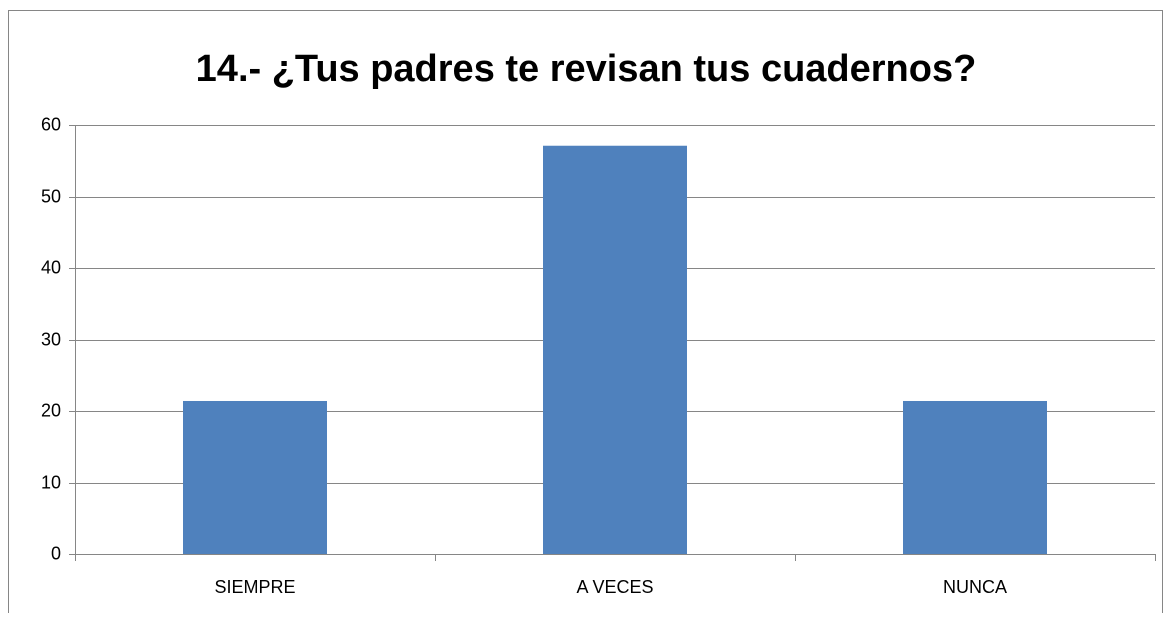 The width and height of the screenshot is (1172, 618). Describe the element at coordinates (51, 482) in the screenshot. I see `y-tick-label: 10` at that location.